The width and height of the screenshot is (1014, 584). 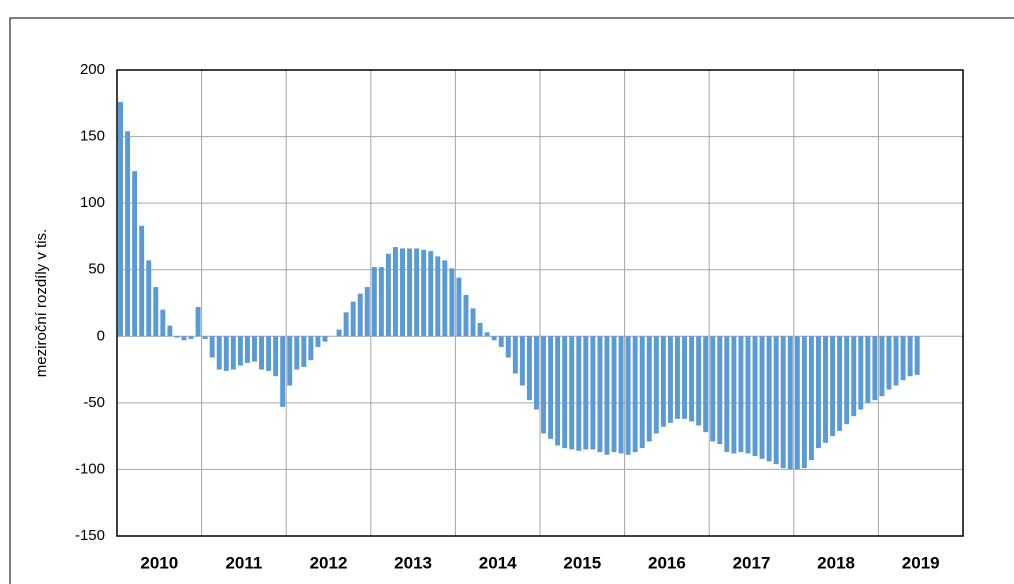 What do you see at coordinates (101, 335) in the screenshot?
I see `y-tick-label: 0` at bounding box center [101, 335].